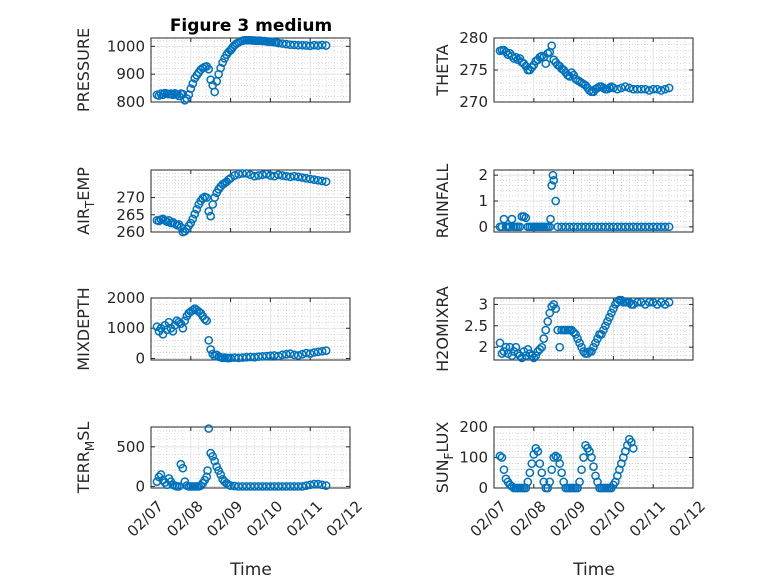 The image size is (778, 583). Describe the element at coordinates (473, 38) in the screenshot. I see `y-tick-label: 280` at that location.